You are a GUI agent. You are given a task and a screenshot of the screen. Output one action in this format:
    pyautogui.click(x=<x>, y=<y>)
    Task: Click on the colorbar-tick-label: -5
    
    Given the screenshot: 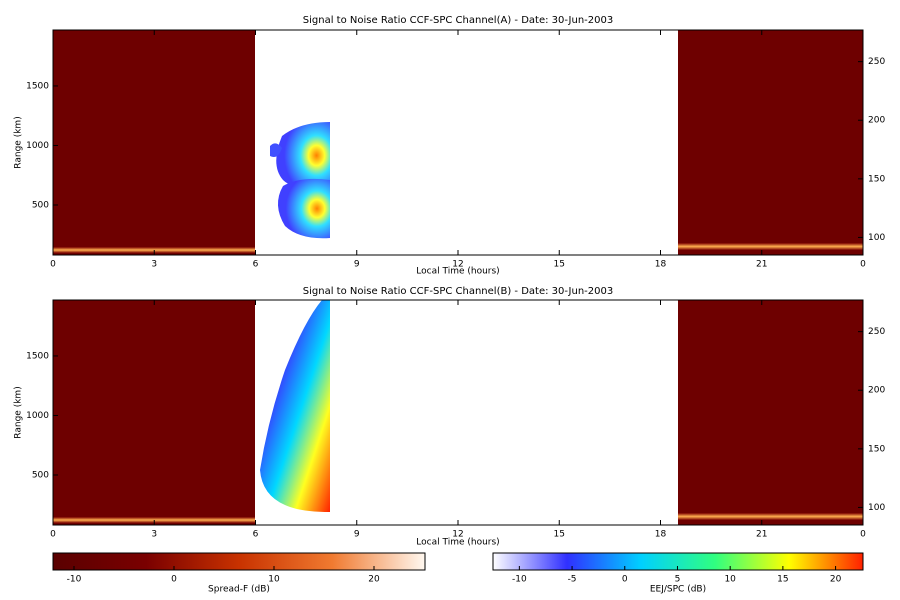 What is the action you would take?
    pyautogui.click(x=572, y=580)
    